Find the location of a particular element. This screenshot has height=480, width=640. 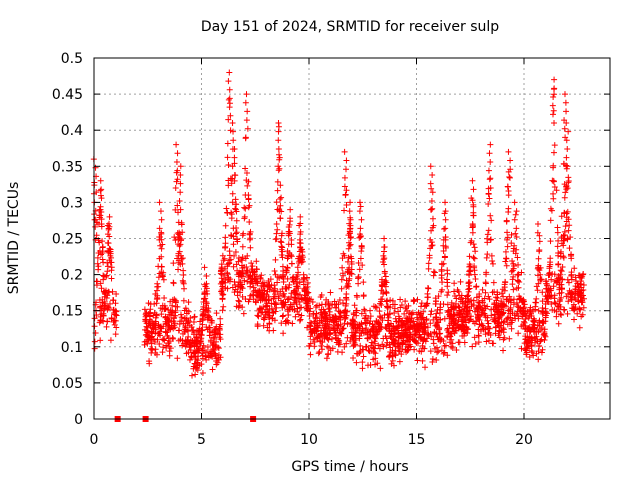

y-tick-label: 0.4 is located at coordinates (72, 131).